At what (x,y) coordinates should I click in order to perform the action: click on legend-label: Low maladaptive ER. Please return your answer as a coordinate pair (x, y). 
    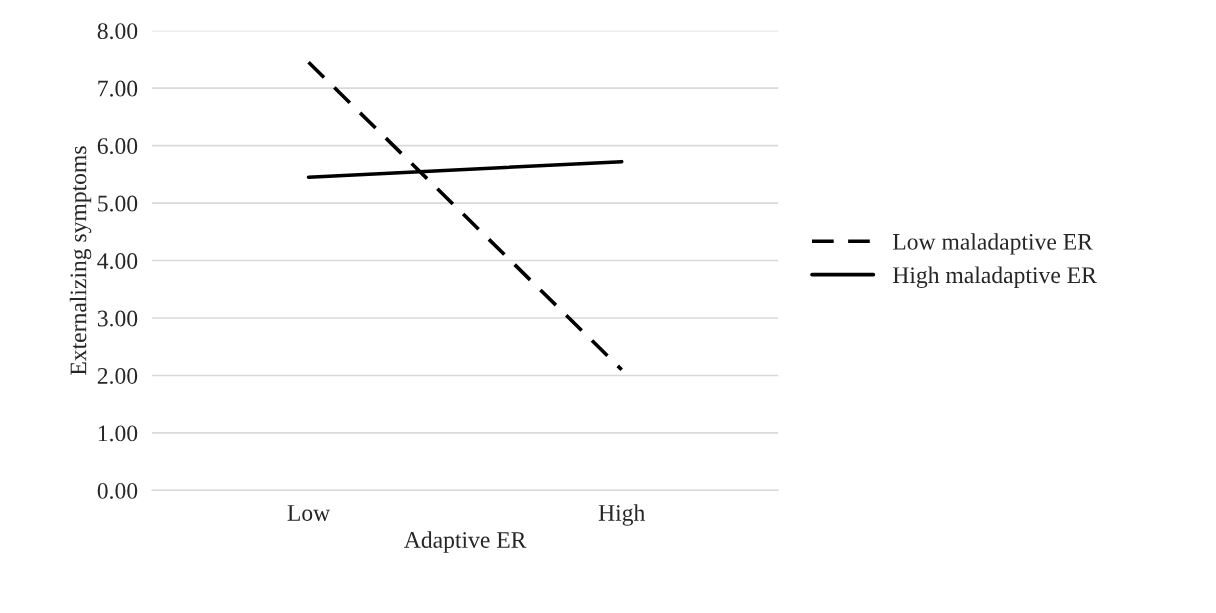
    Looking at the image, I should click on (992, 244).